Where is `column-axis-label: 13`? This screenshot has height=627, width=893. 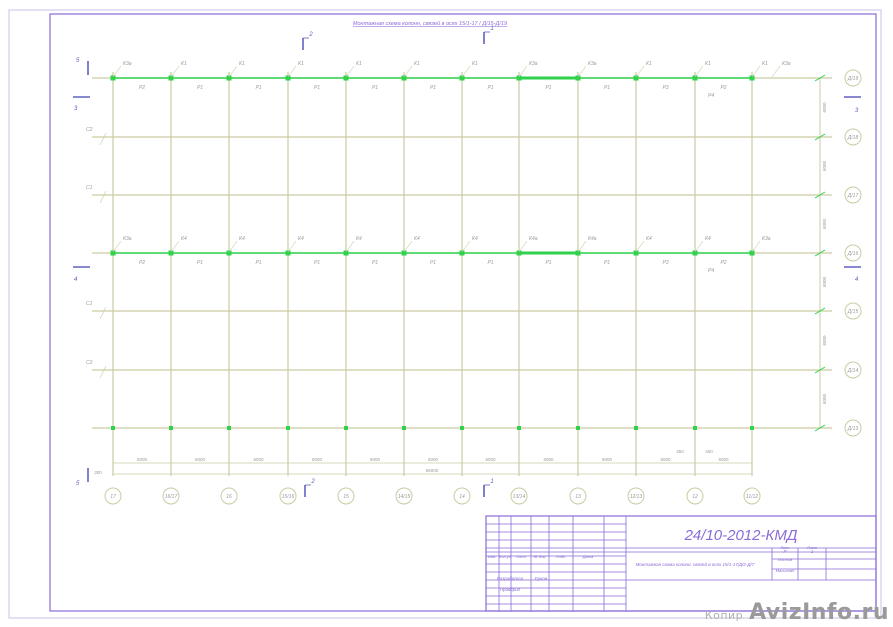 column-axis-label: 13 is located at coordinates (578, 497).